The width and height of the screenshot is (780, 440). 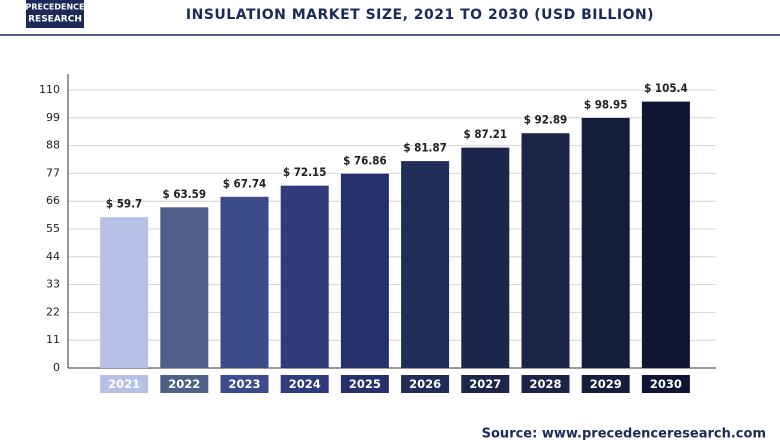 I want to click on x-tick-label: 2029, so click(x=606, y=384).